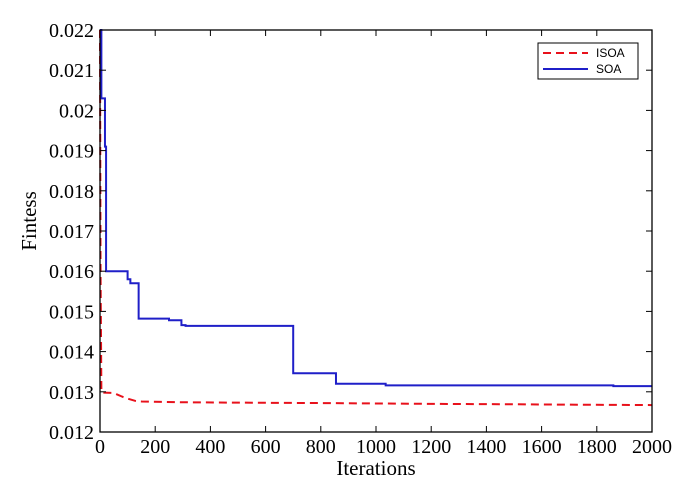 Image resolution: width=692 pixels, height=495 pixels. I want to click on x-tick-label: 2000, so click(652, 447).